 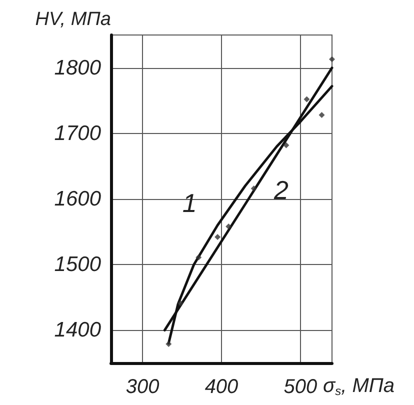 What do you see at coordinates (280, 190) in the screenshot?
I see `series-label: 2` at bounding box center [280, 190].